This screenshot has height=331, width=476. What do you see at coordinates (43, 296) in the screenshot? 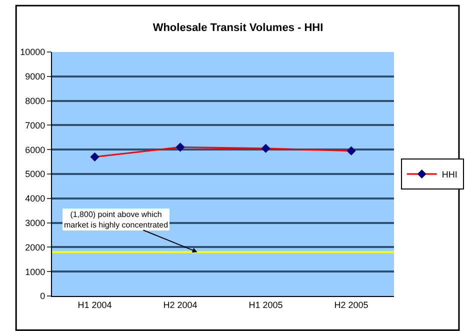
I see `y-tick-label: 0` at bounding box center [43, 296].